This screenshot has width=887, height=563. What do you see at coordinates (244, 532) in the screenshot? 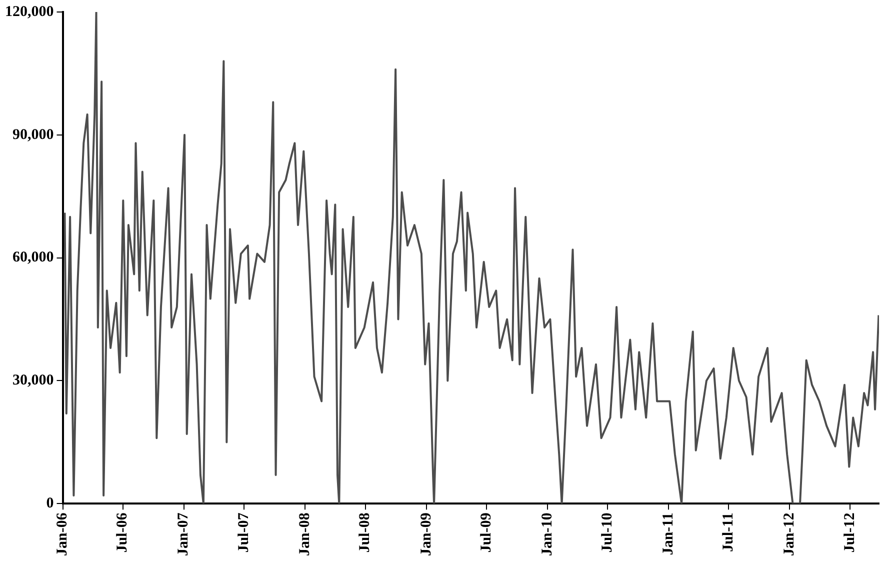
I see `x-tick-label: Jul-07` at bounding box center [244, 532].